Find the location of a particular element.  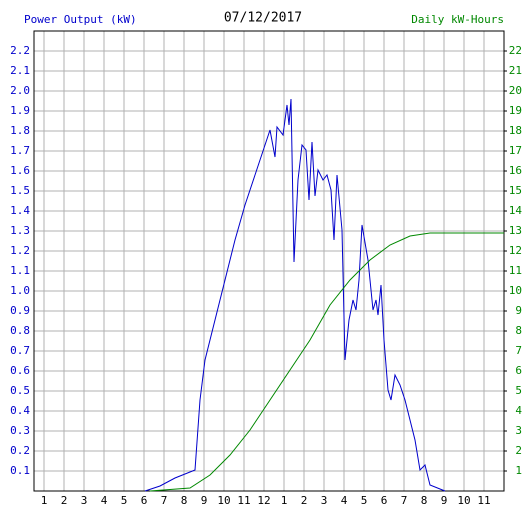

y-tick-label: 1.5 is located at coordinates (20, 190).